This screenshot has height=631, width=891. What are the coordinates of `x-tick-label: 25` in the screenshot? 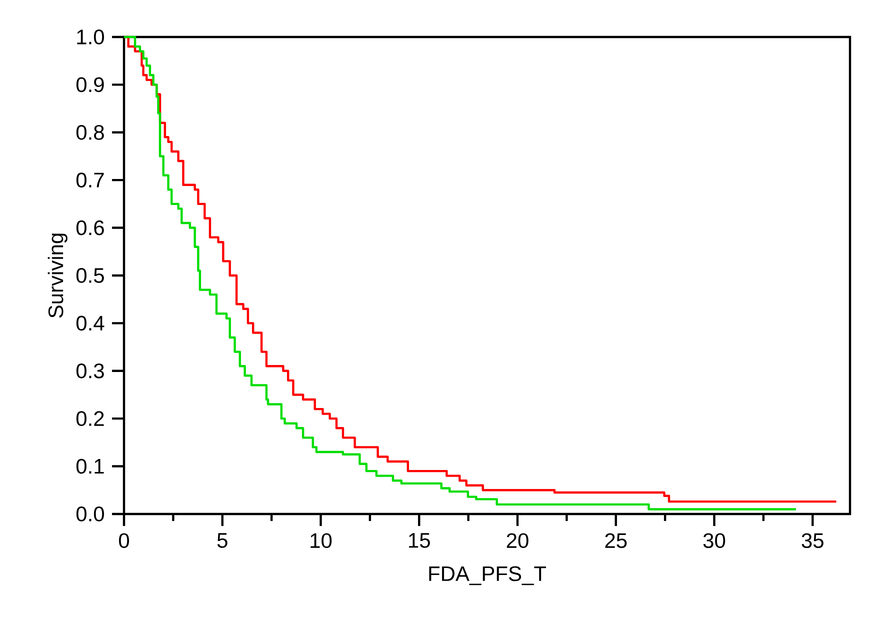 It's located at (616, 540).